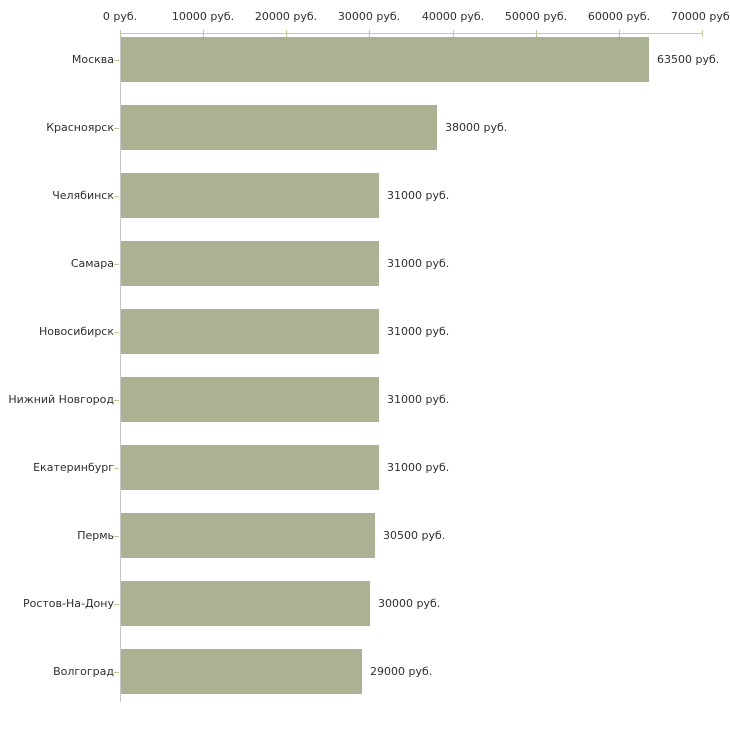  What do you see at coordinates (120, 367) in the screenshot?
I see `y-axis-line` at bounding box center [120, 367].